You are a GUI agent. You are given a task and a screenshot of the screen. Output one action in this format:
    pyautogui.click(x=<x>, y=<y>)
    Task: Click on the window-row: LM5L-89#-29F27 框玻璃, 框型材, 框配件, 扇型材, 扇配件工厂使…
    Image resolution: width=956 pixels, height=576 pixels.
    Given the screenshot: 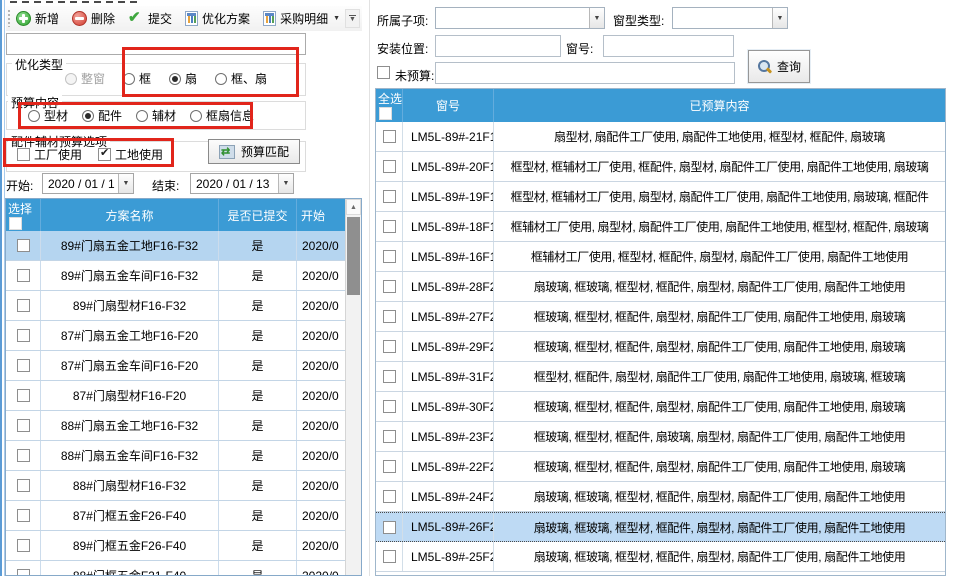 What is the action you would take?
    pyautogui.click(x=660, y=347)
    